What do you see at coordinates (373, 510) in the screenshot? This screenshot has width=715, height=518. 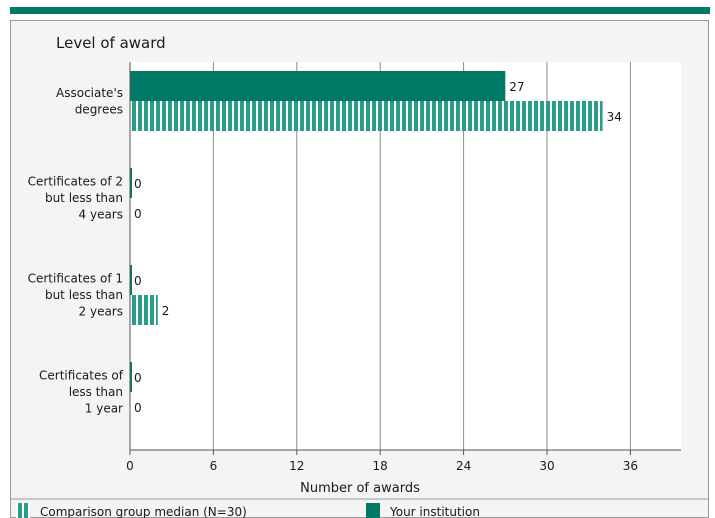 I see `legend-swatch-your-institution` at bounding box center [373, 510].